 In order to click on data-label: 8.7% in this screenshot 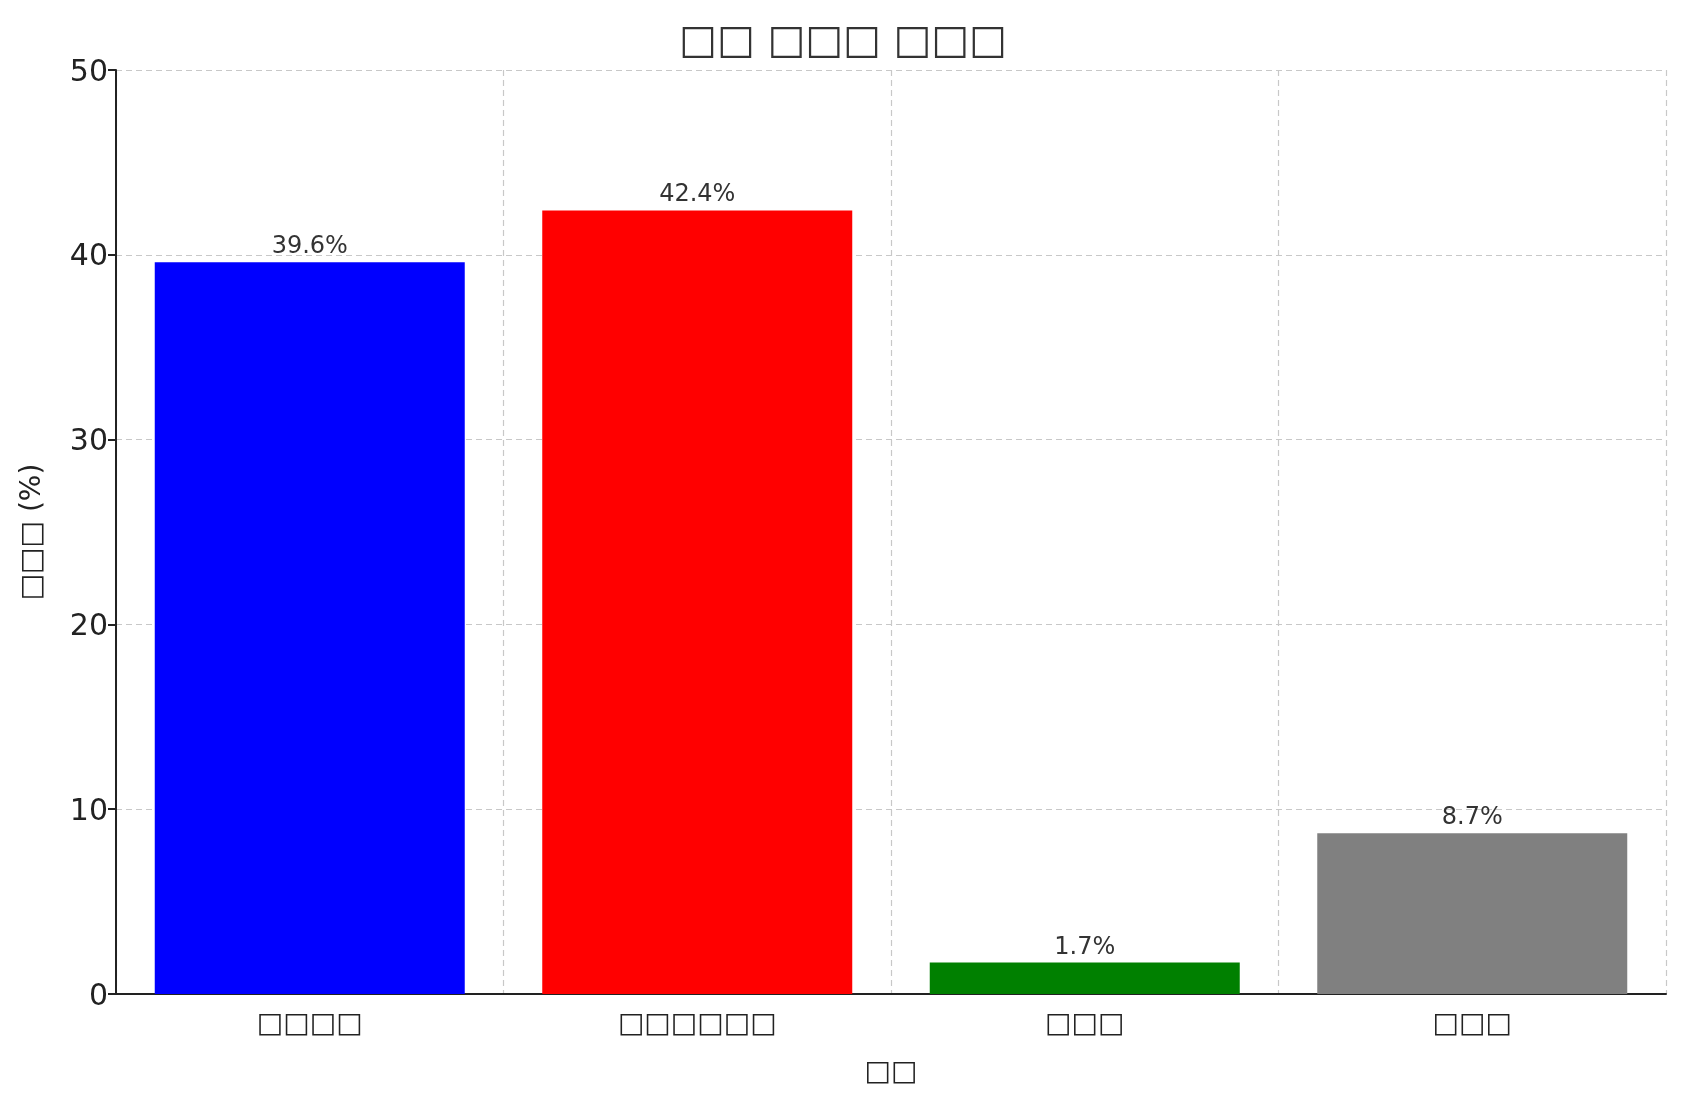, I will do `click(1472, 816)`.